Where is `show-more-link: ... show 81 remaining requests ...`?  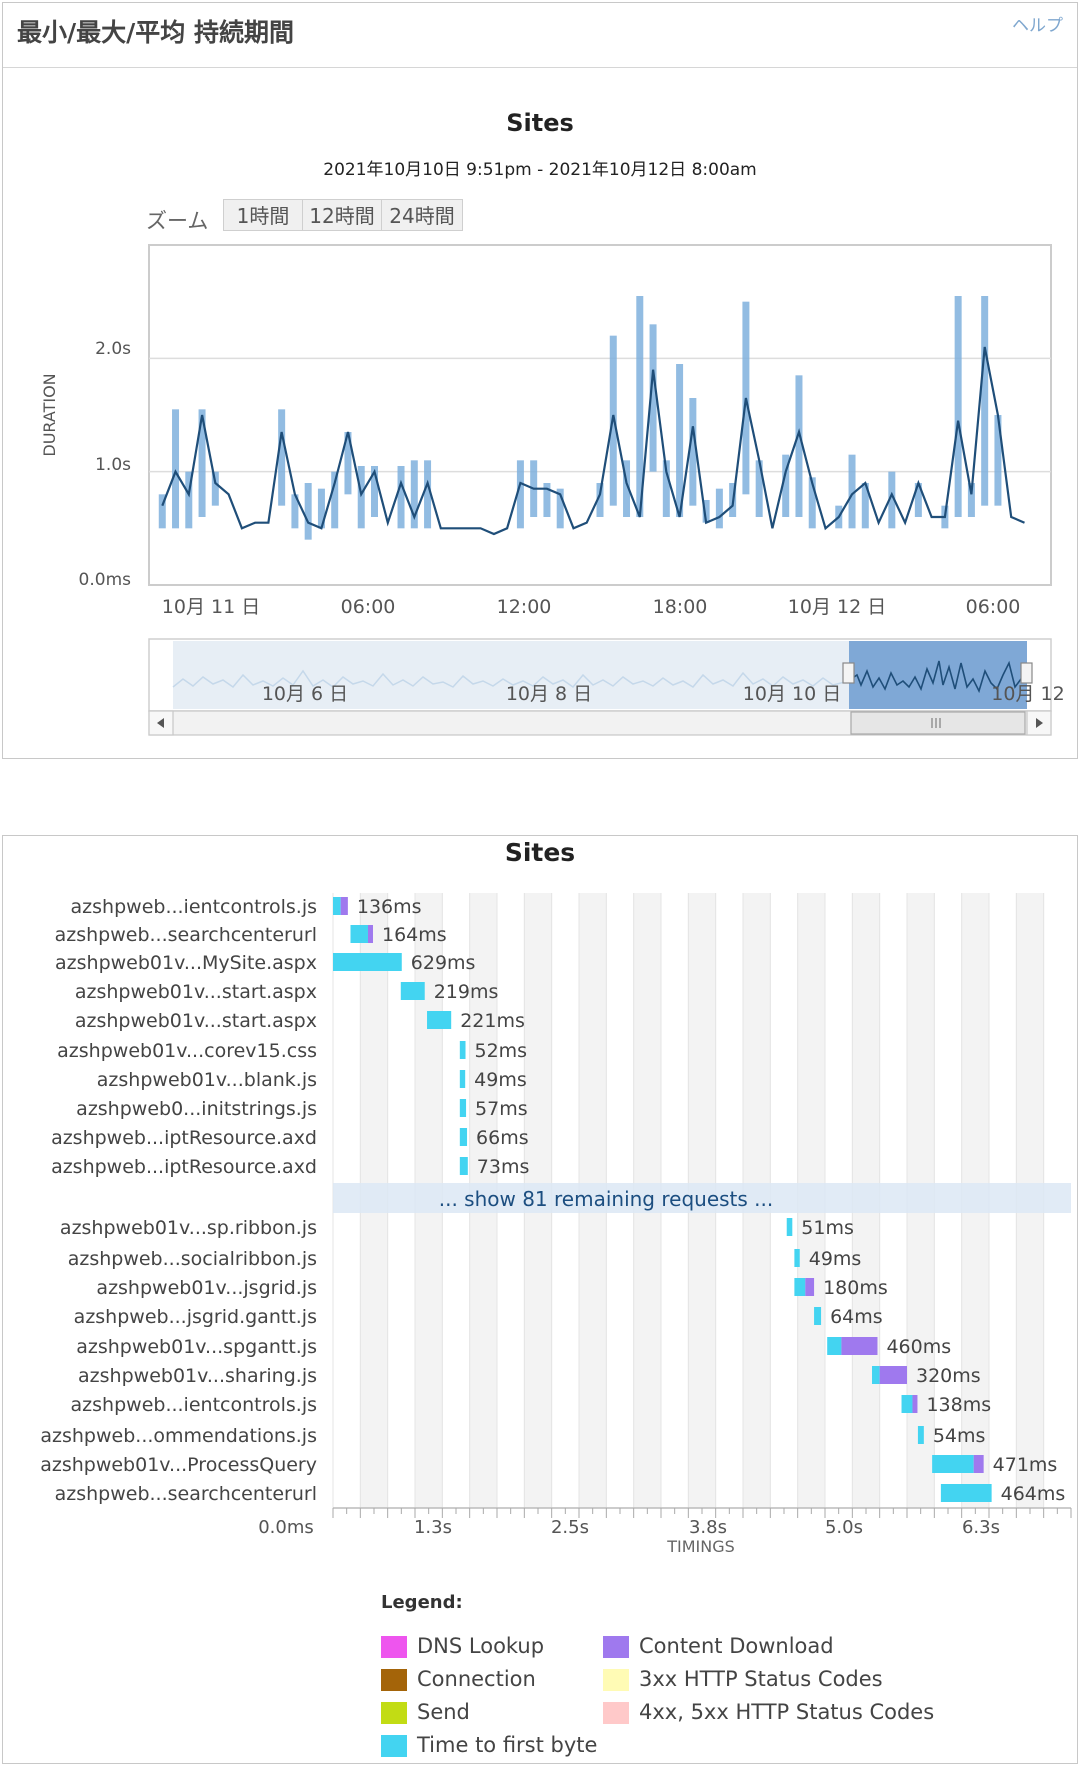 show-more-link: ... show 81 remaining requests ... is located at coordinates (606, 1199).